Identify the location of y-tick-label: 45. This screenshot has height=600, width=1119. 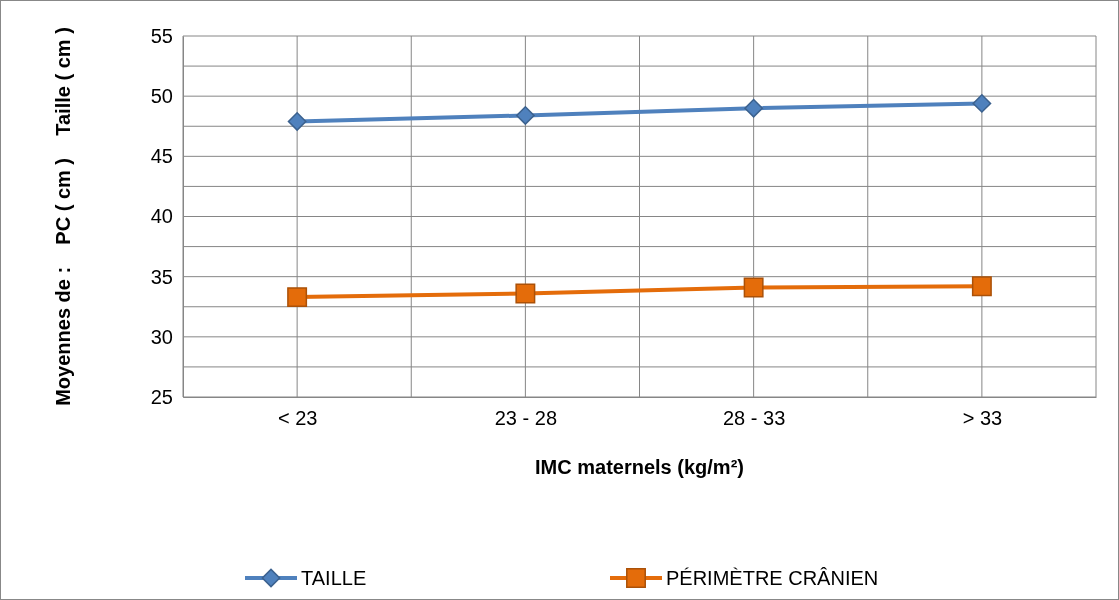
(161, 156).